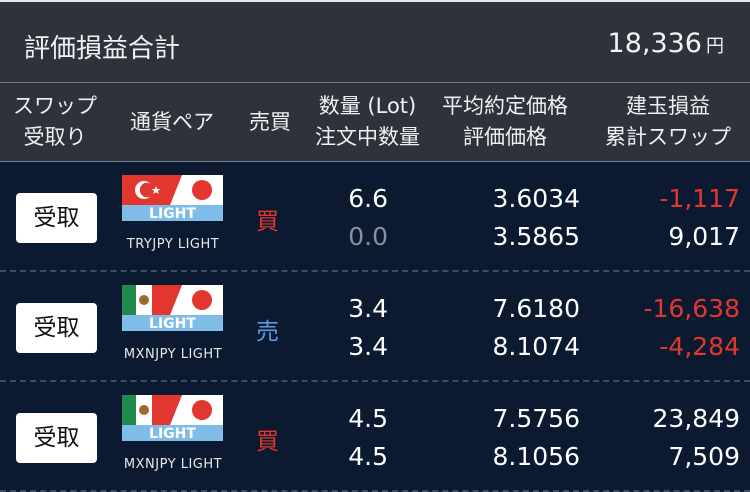  What do you see at coordinates (654, 43) in the screenshot?
I see `total-pl: 18,336` at bounding box center [654, 43].